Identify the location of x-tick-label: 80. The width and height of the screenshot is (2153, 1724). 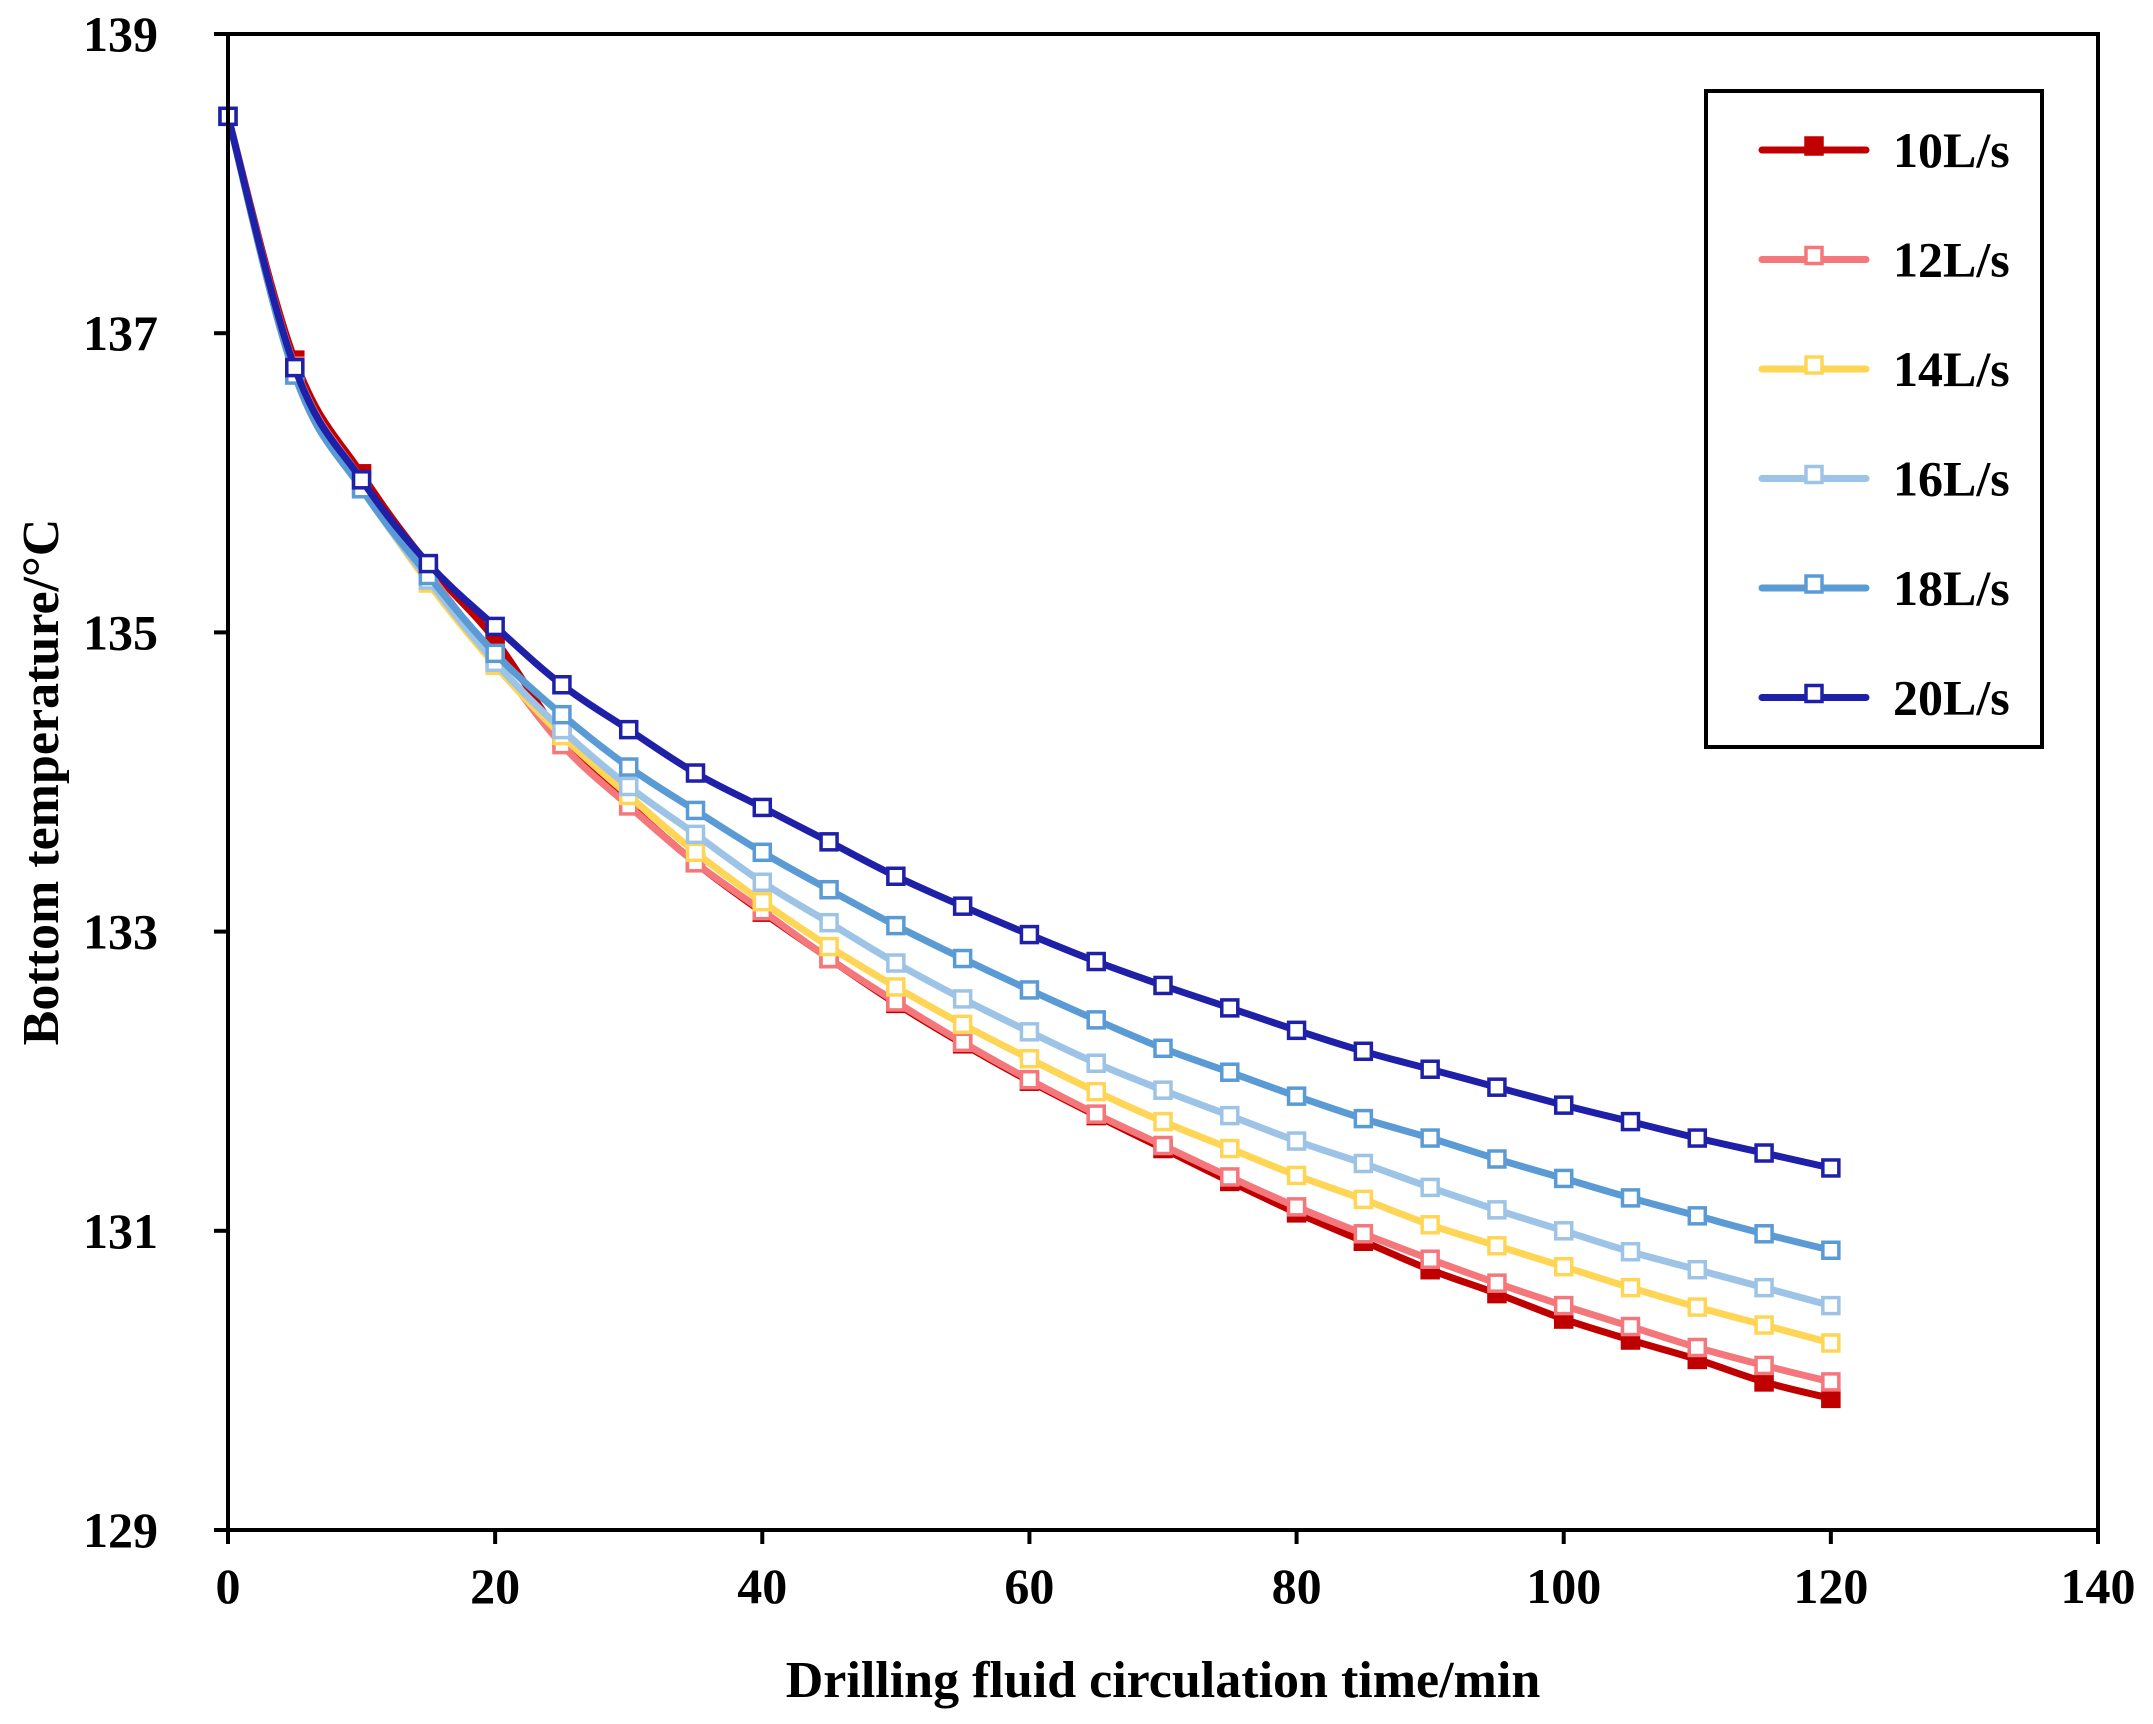
(1297, 1586).